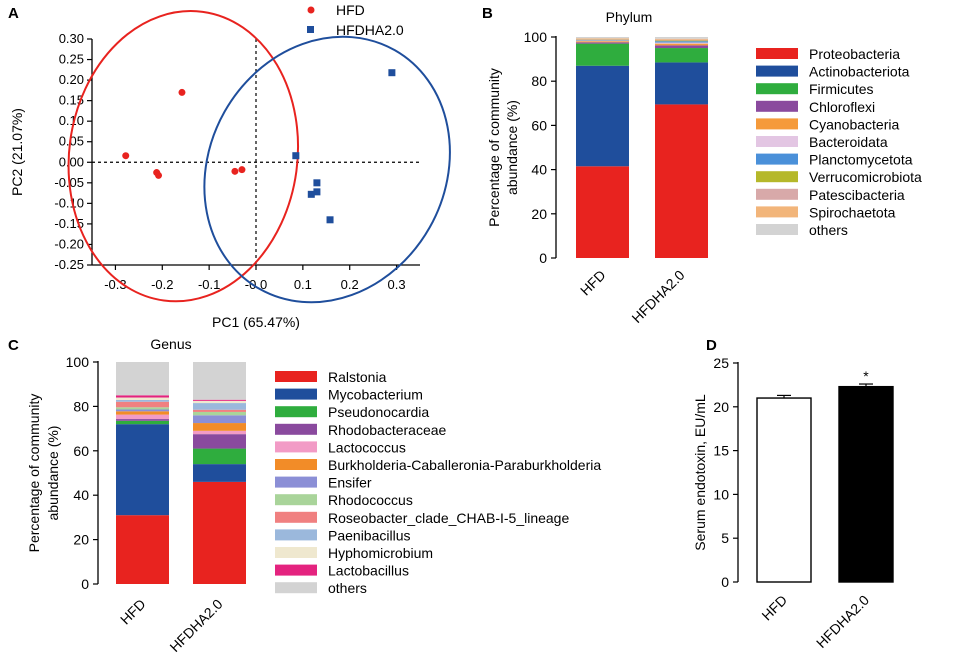  Describe the element at coordinates (866, 484) in the screenshot. I see `bar` at that location.